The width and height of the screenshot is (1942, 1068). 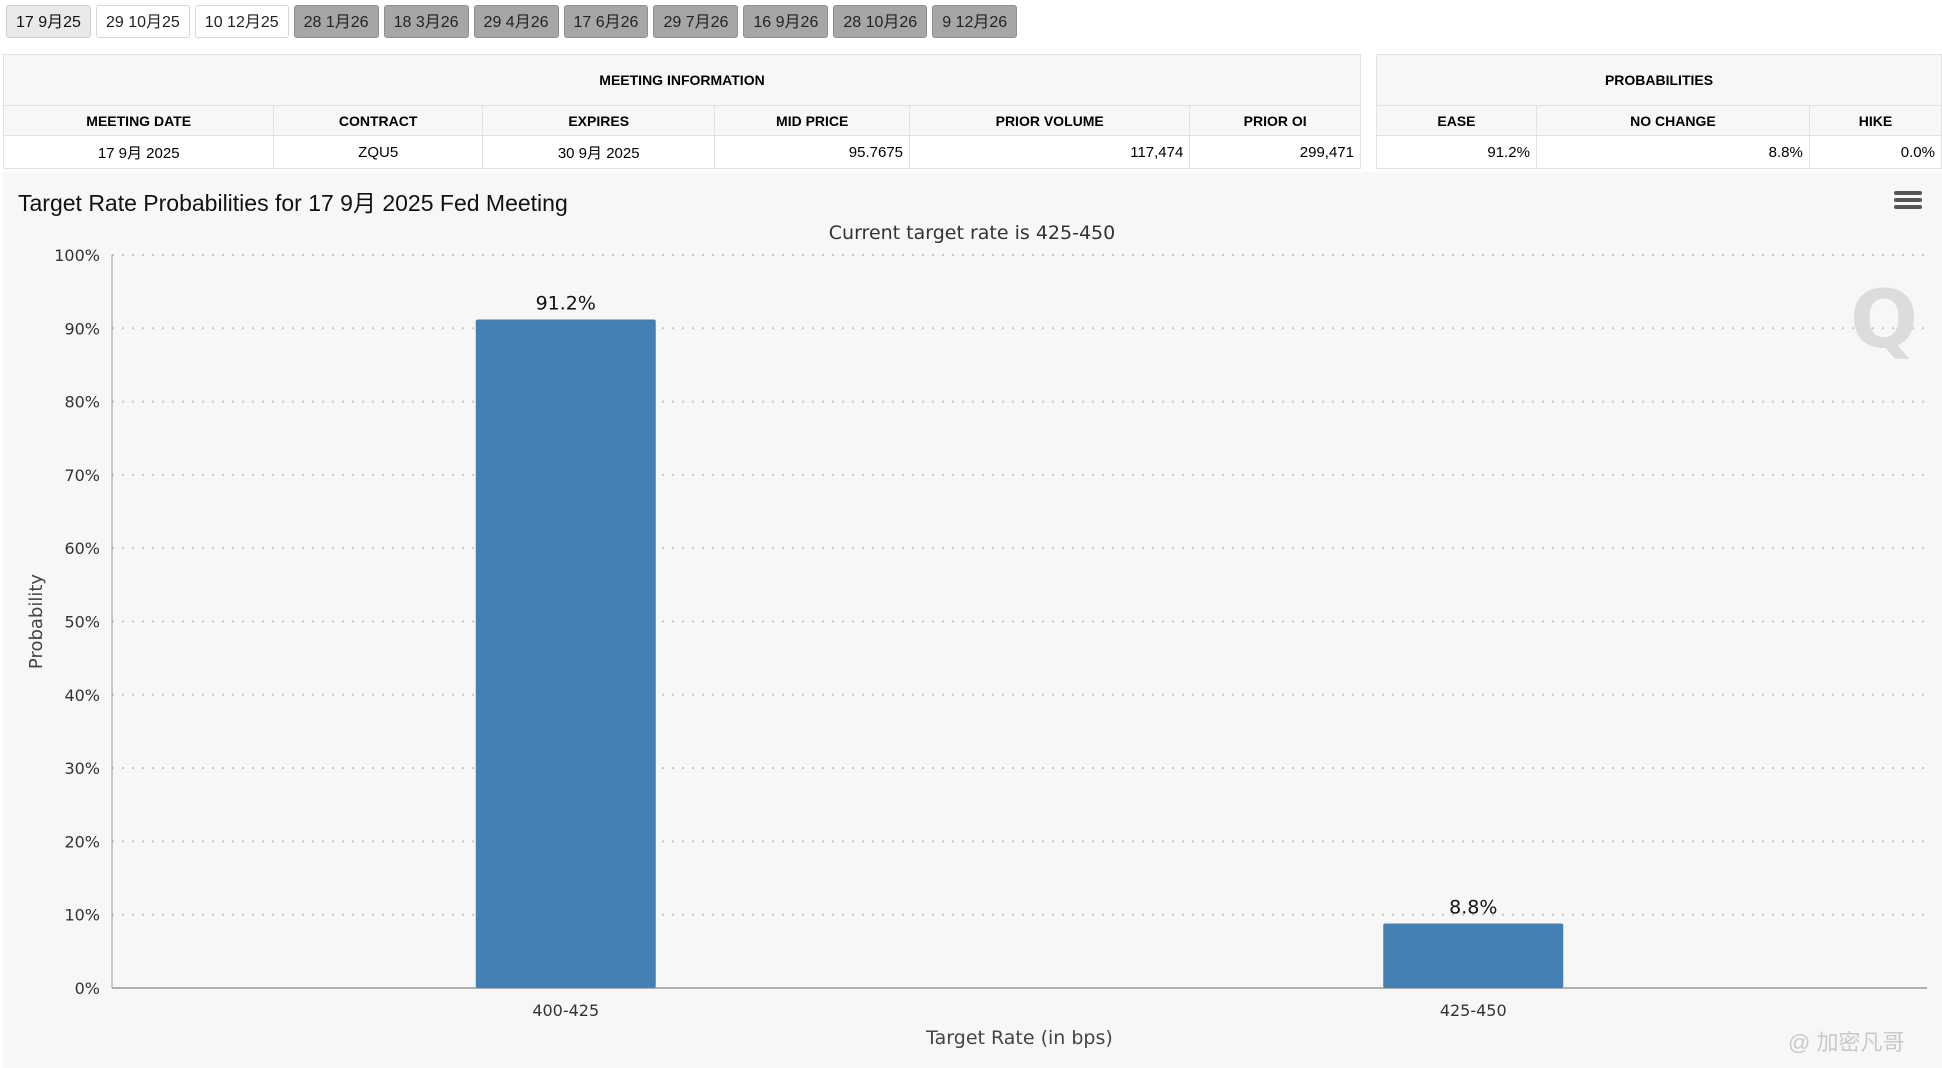 I want to click on x-tick-label: 425-450, so click(x=1473, y=1010).